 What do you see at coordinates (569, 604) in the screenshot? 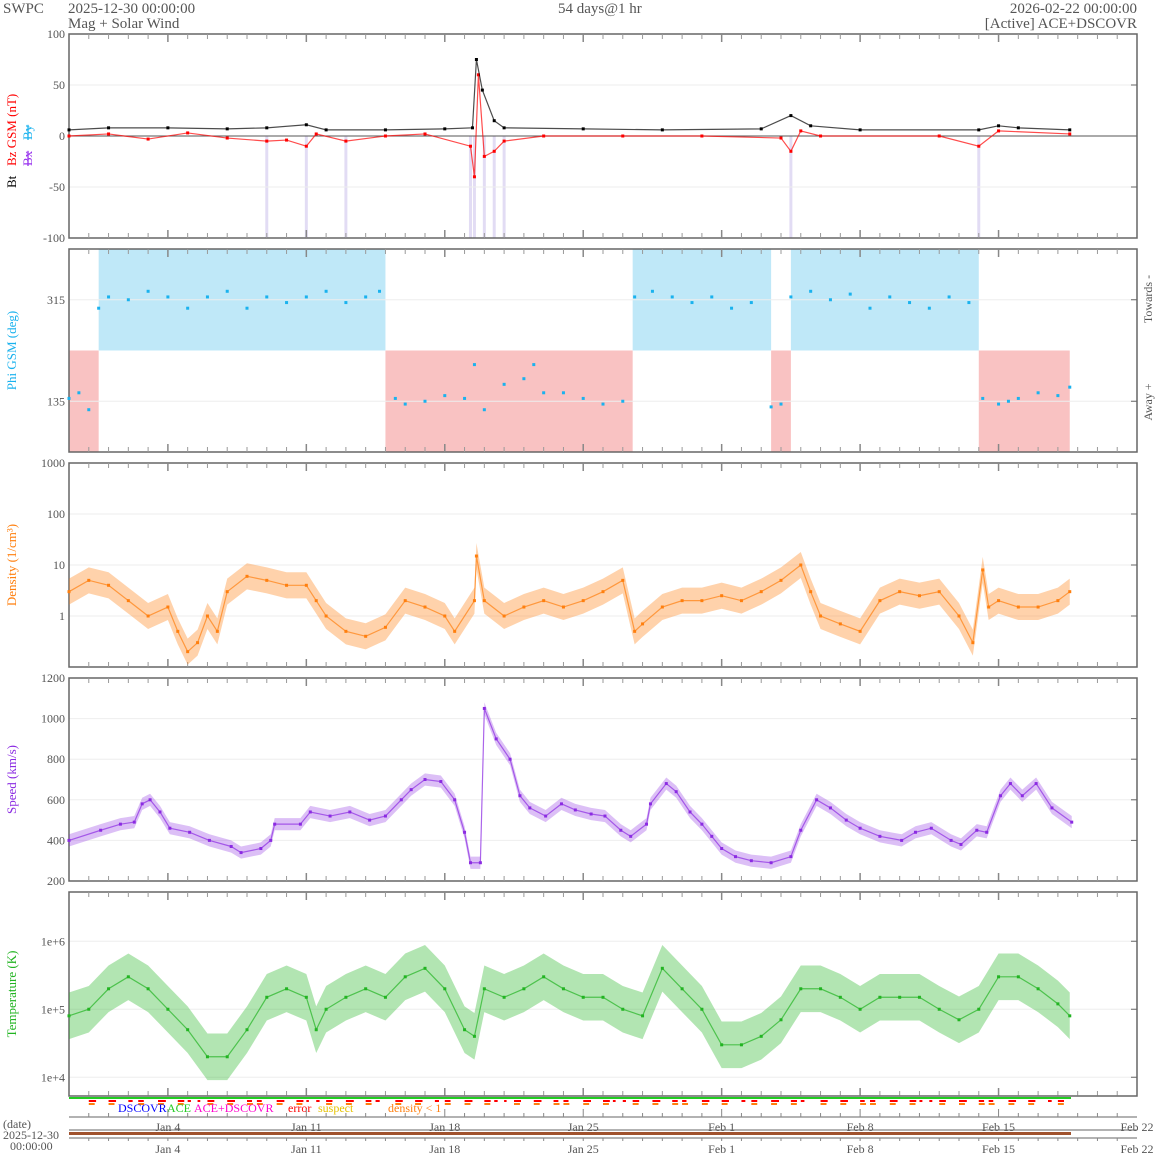
I see `density-line` at bounding box center [569, 604].